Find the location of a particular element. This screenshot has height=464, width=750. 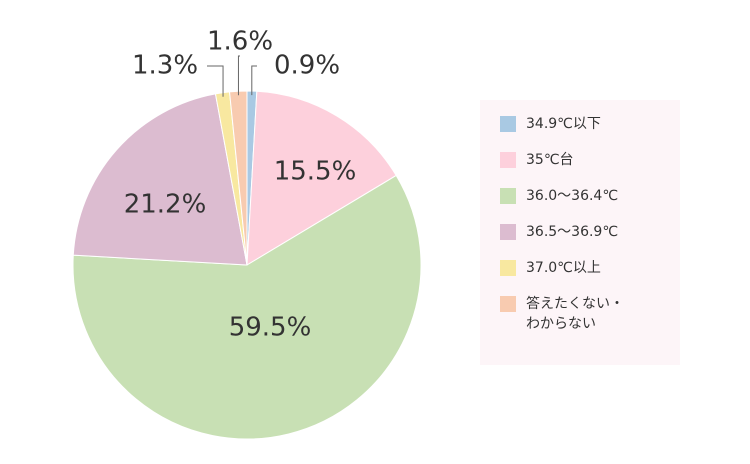

legend-item: 36.5～36.9℃ is located at coordinates (590, 233).